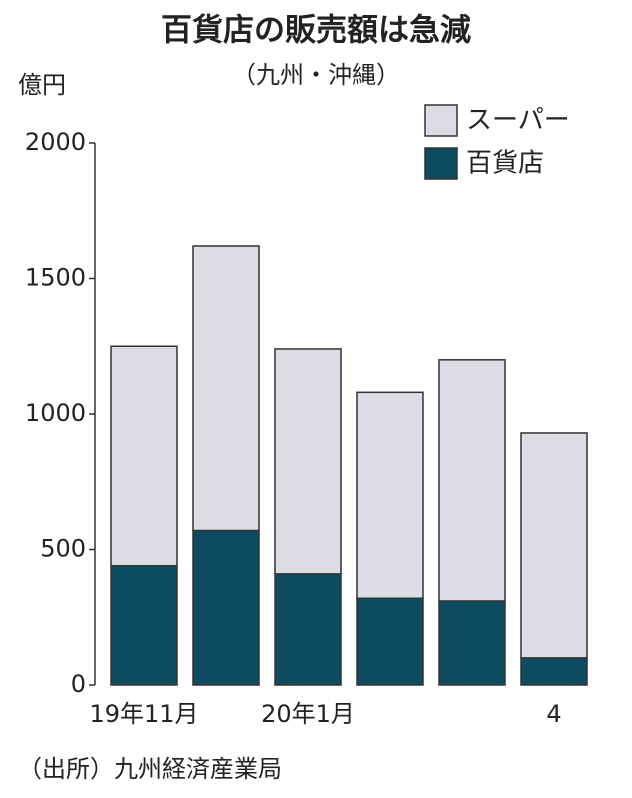  Describe the element at coordinates (55, 278) in the screenshot. I see `y-tick-label: 1500` at that location.